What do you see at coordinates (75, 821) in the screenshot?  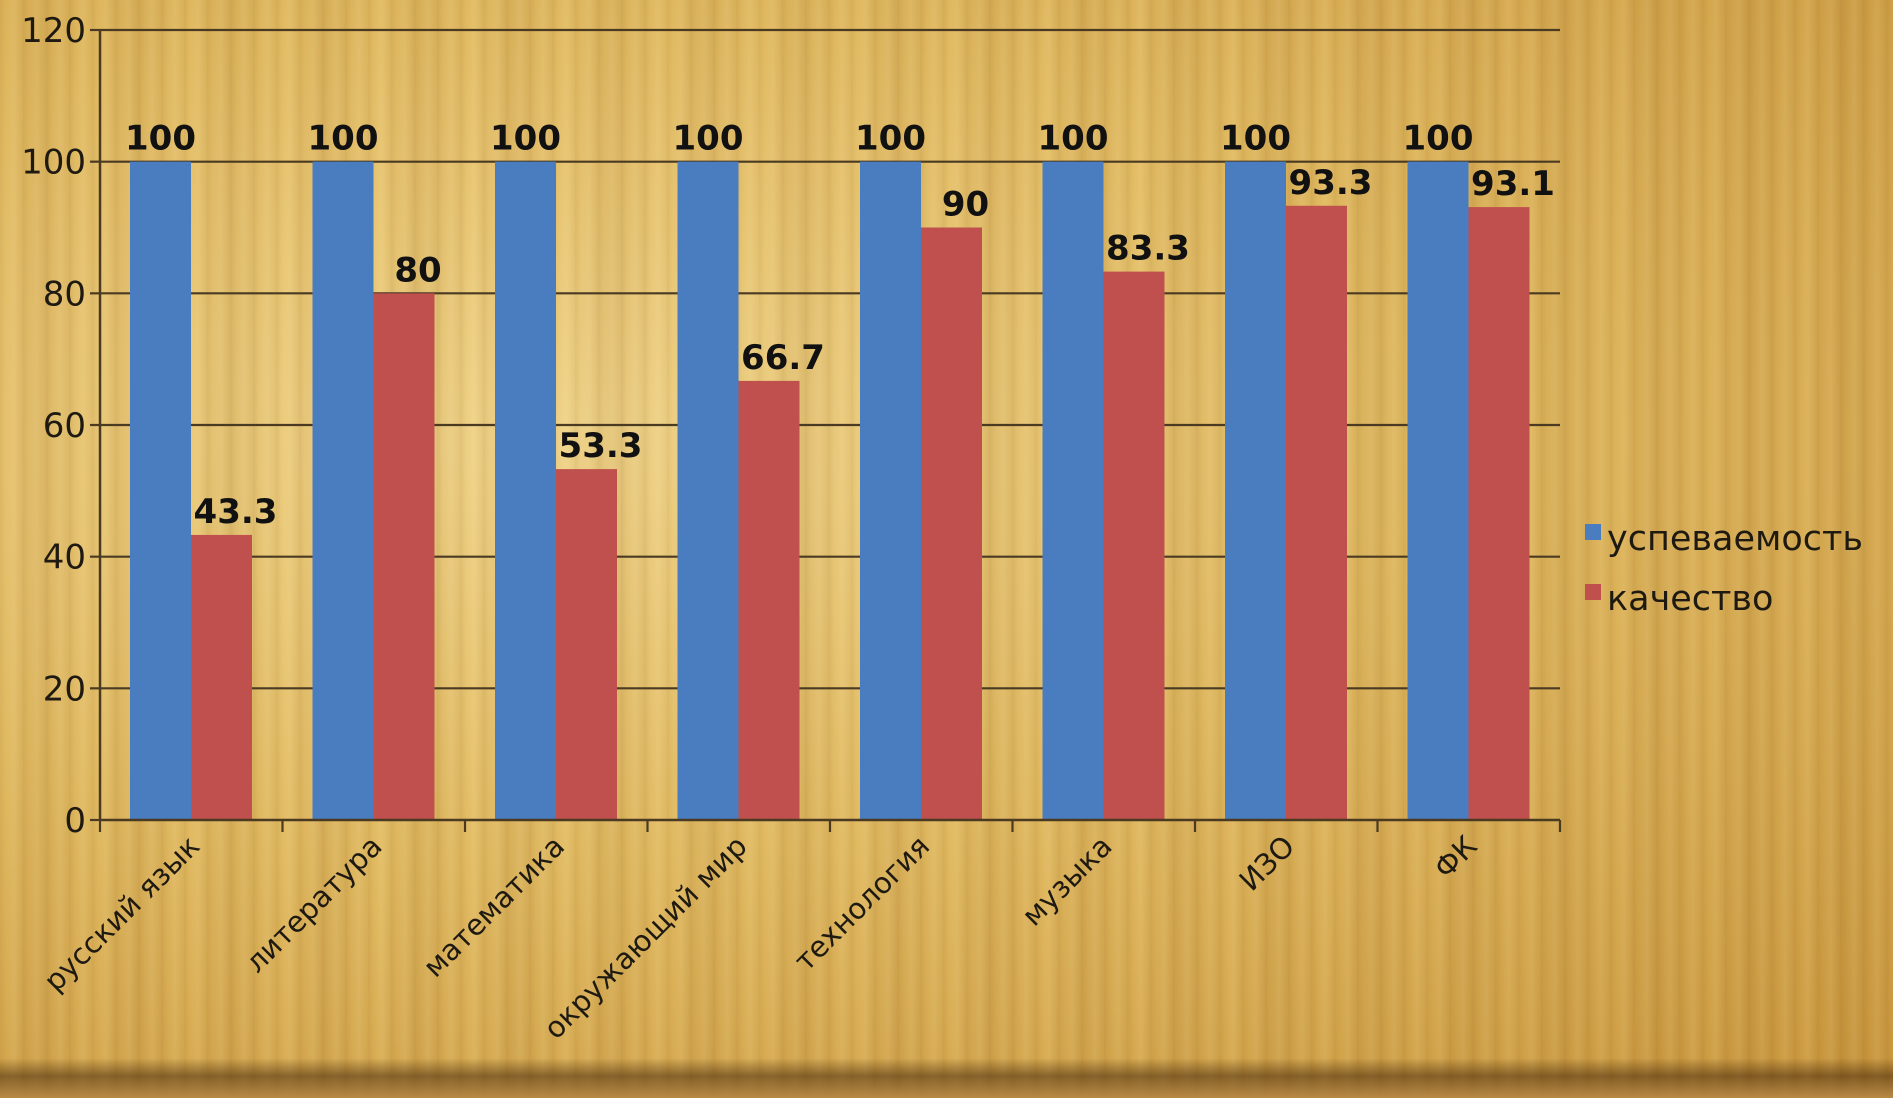 I see `y-tick-label: 0` at bounding box center [75, 821].